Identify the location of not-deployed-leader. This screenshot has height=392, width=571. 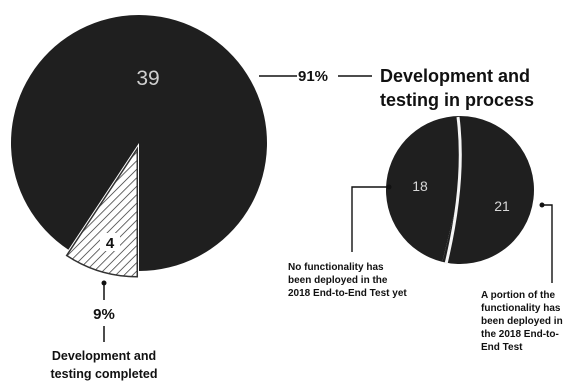
(370, 219).